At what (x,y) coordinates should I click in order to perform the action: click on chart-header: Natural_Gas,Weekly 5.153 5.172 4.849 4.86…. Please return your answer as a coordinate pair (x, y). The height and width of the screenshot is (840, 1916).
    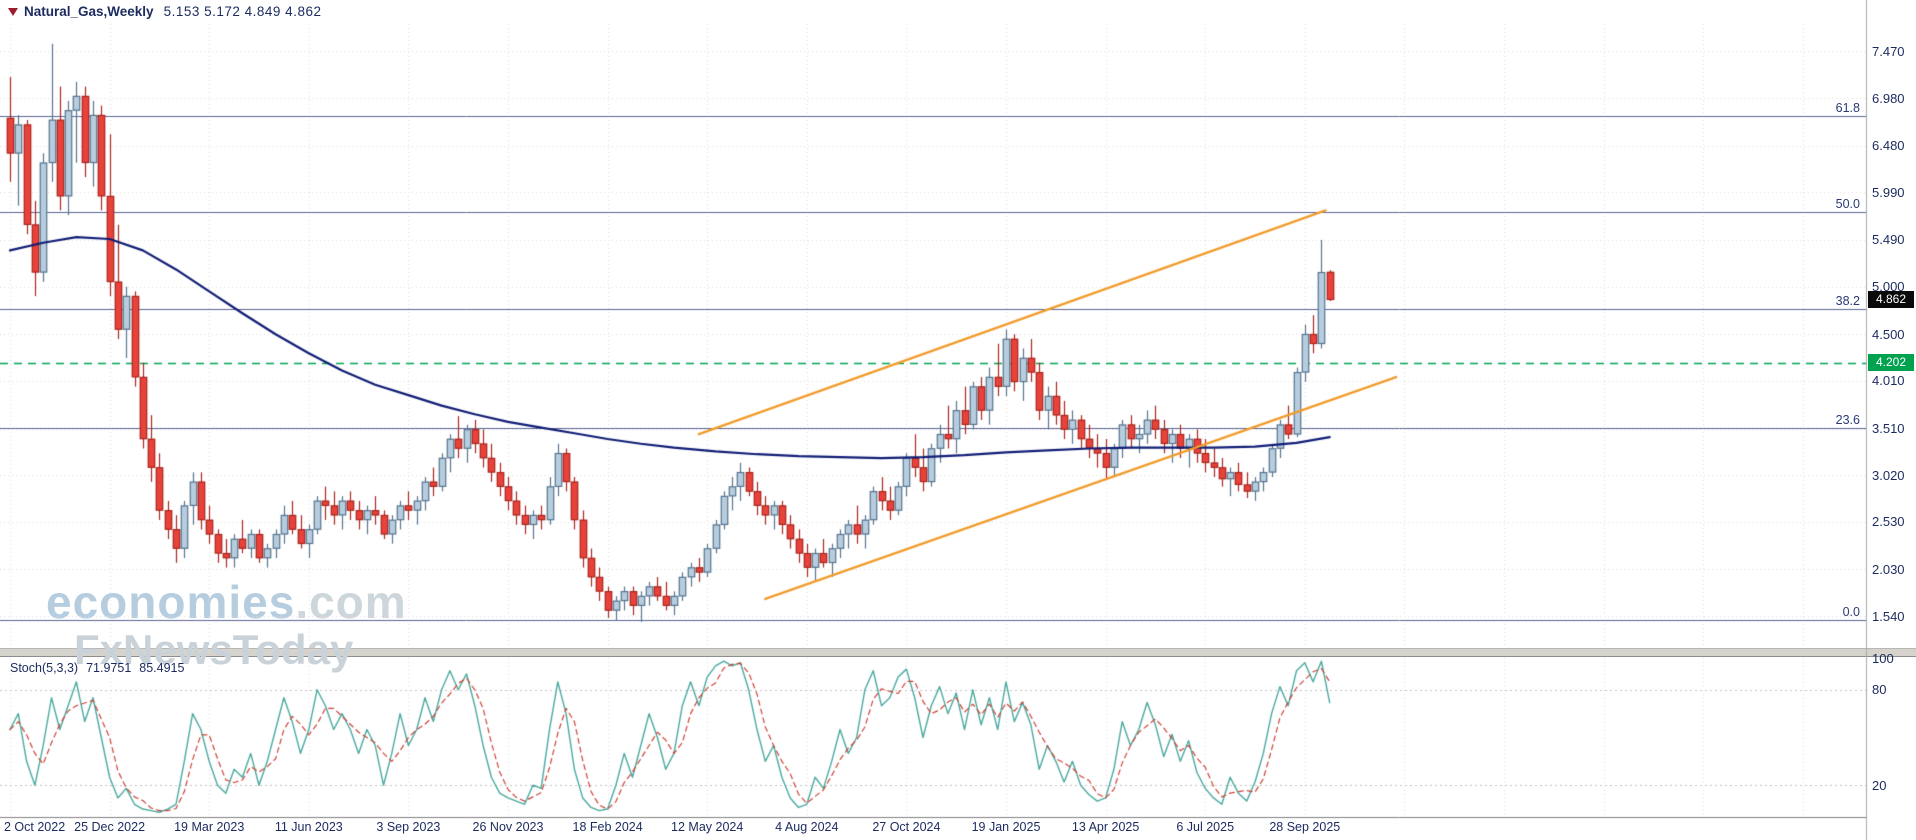
    Looking at the image, I should click on (164, 11).